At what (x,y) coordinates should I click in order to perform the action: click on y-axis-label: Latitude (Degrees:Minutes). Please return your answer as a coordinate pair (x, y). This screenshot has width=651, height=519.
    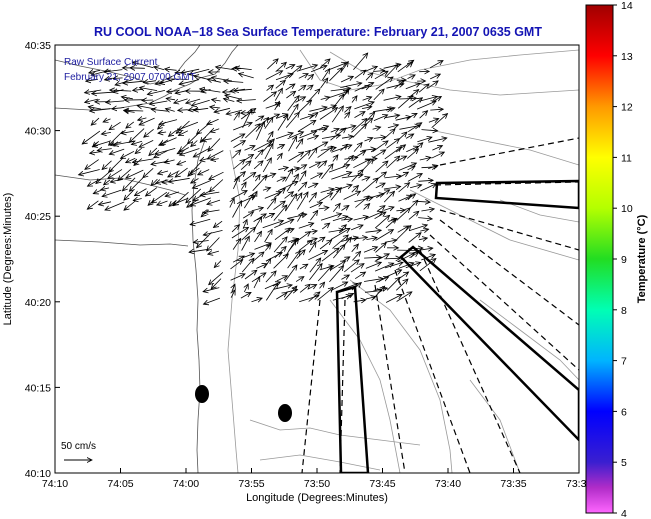
    Looking at the image, I should click on (8, 259).